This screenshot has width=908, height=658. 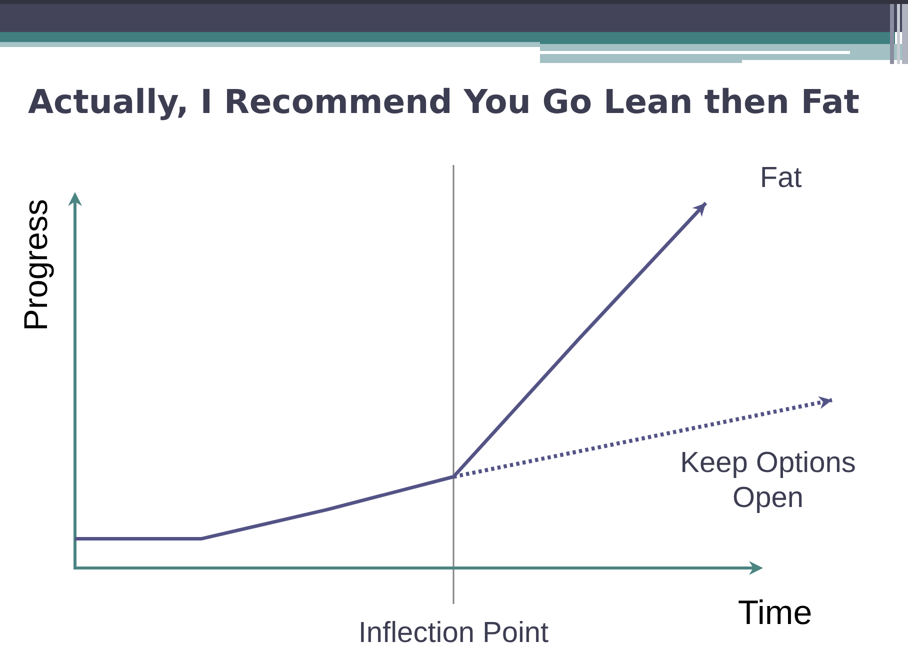 I want to click on y-axis-title: Progress, so click(x=35, y=265).